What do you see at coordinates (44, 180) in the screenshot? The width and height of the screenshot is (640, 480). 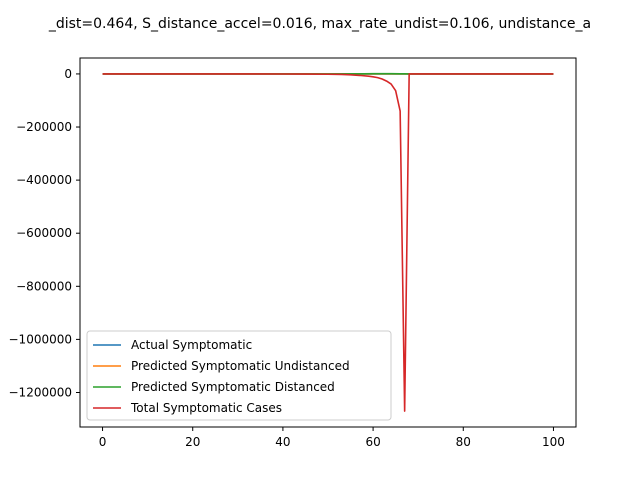 I see `y-tick-label: −400000` at bounding box center [44, 180].